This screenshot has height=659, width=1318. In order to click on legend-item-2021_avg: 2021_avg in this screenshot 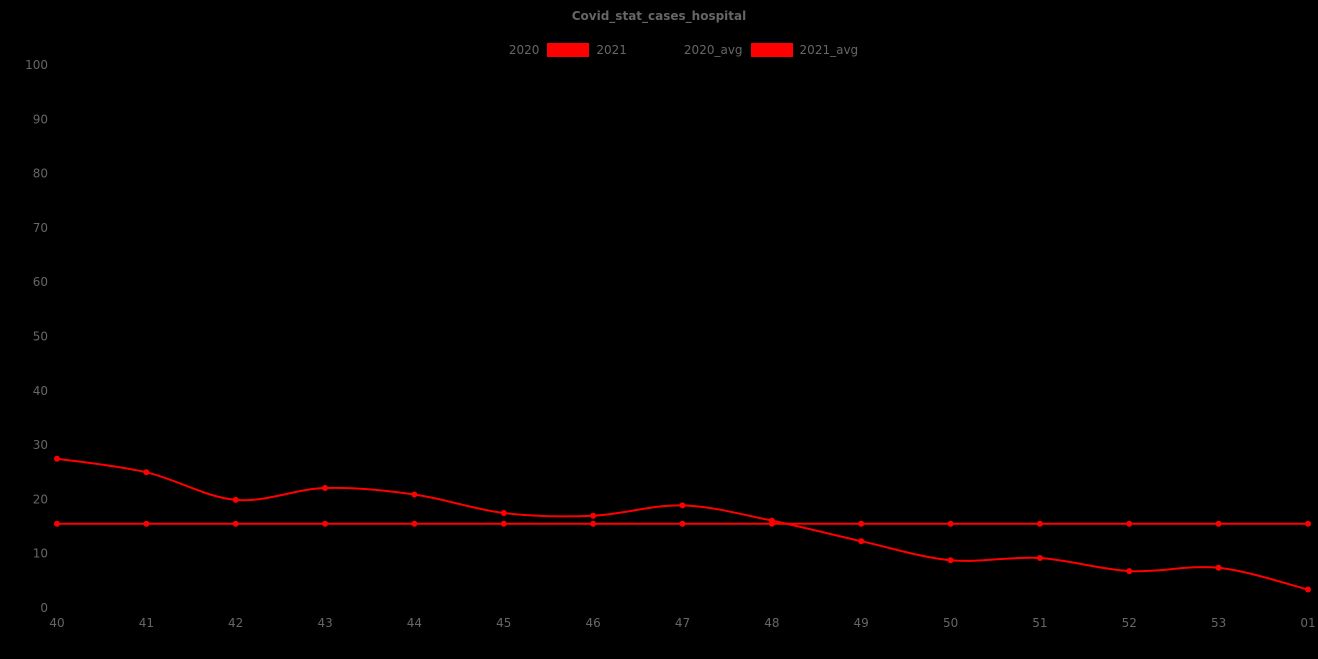, I will do `click(804, 50)`.